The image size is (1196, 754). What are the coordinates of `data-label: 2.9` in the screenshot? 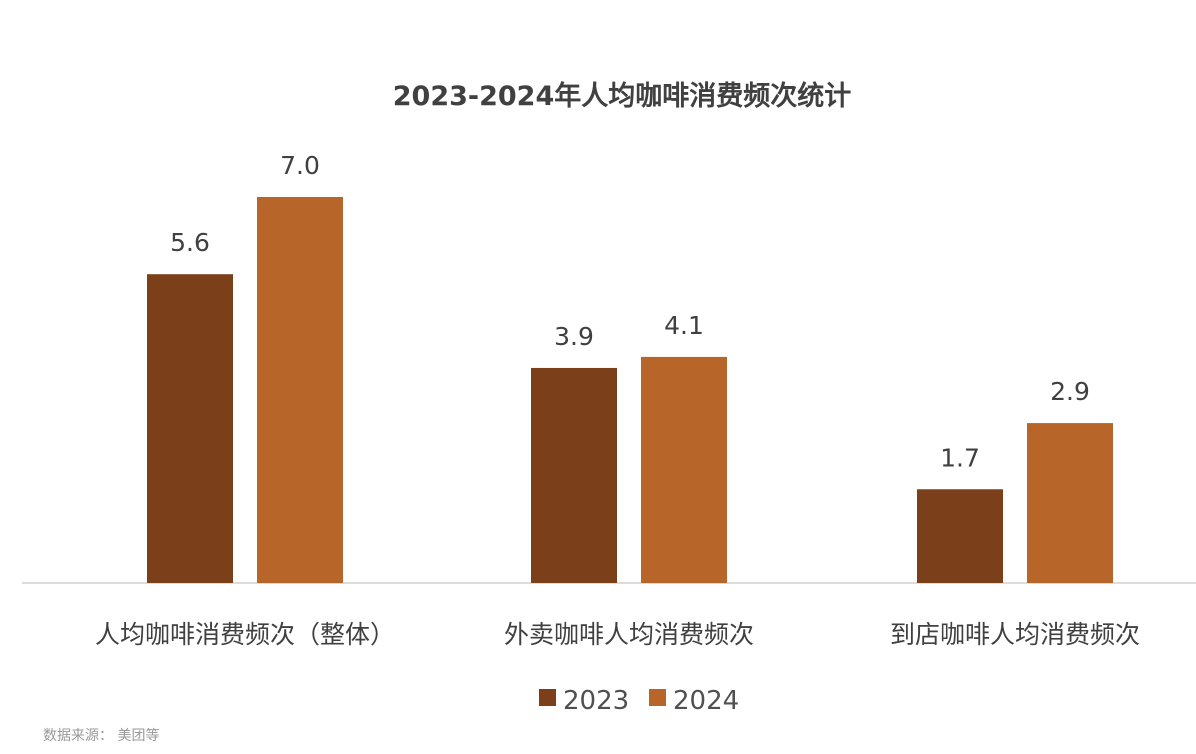 It's located at (1070, 391).